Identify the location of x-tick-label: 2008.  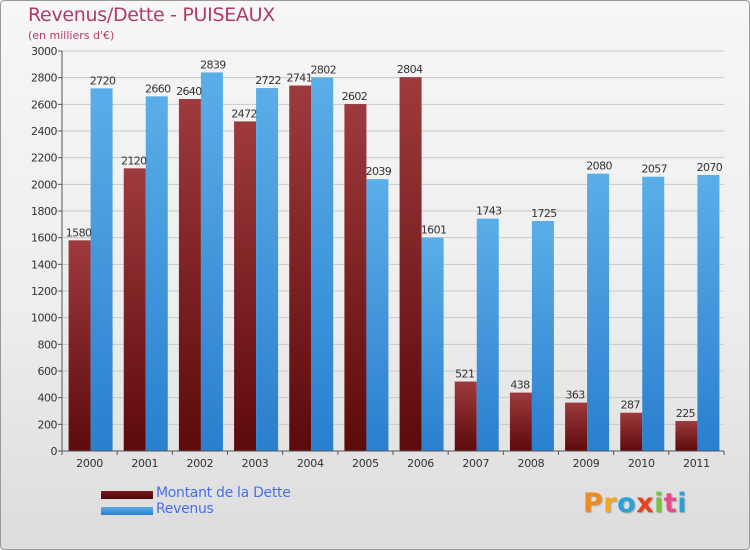
(531, 463).